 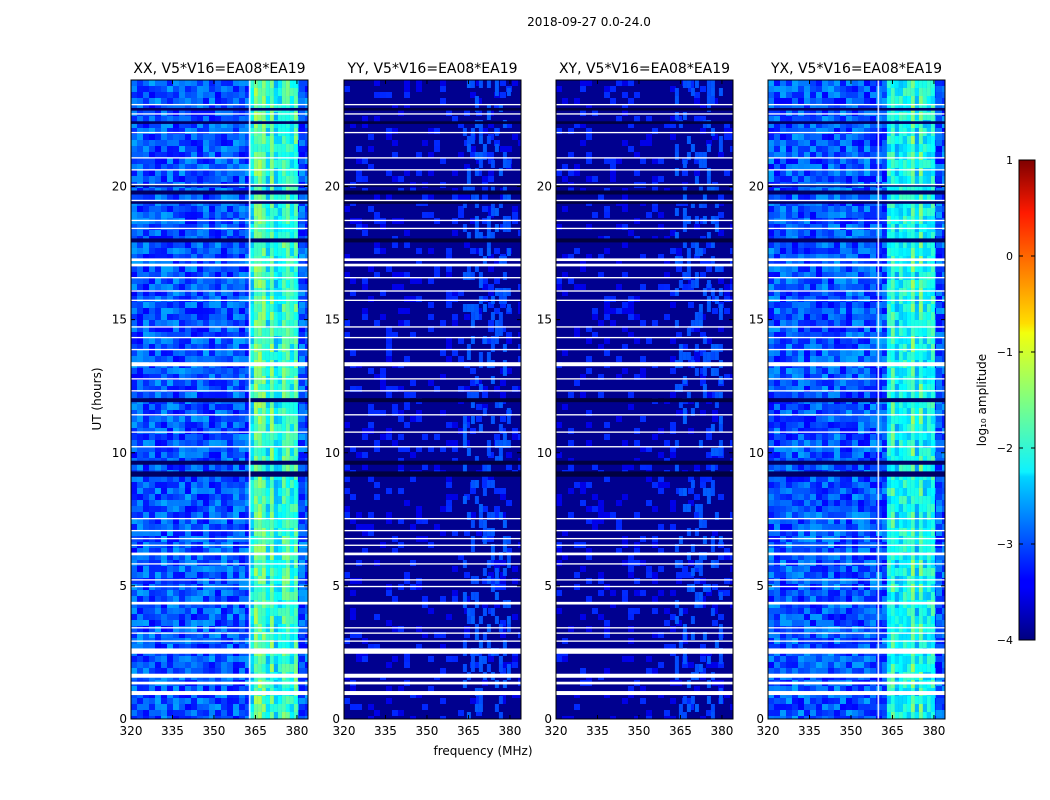 I want to click on panel-yy-ytick-label: 5, so click(x=336, y=586).